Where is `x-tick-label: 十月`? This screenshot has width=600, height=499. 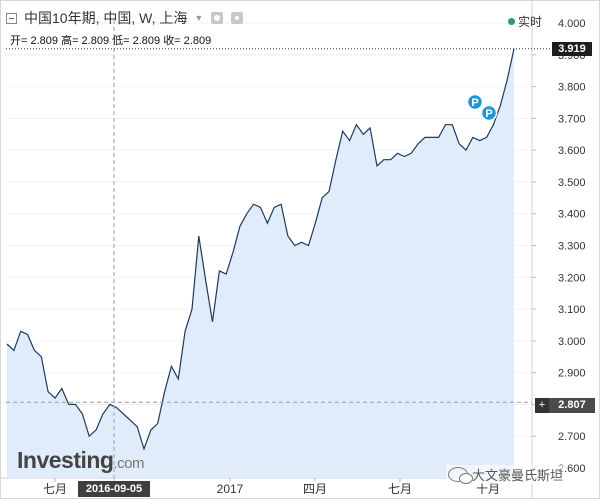
x-tick-label: 十月 is located at coordinates (488, 489).